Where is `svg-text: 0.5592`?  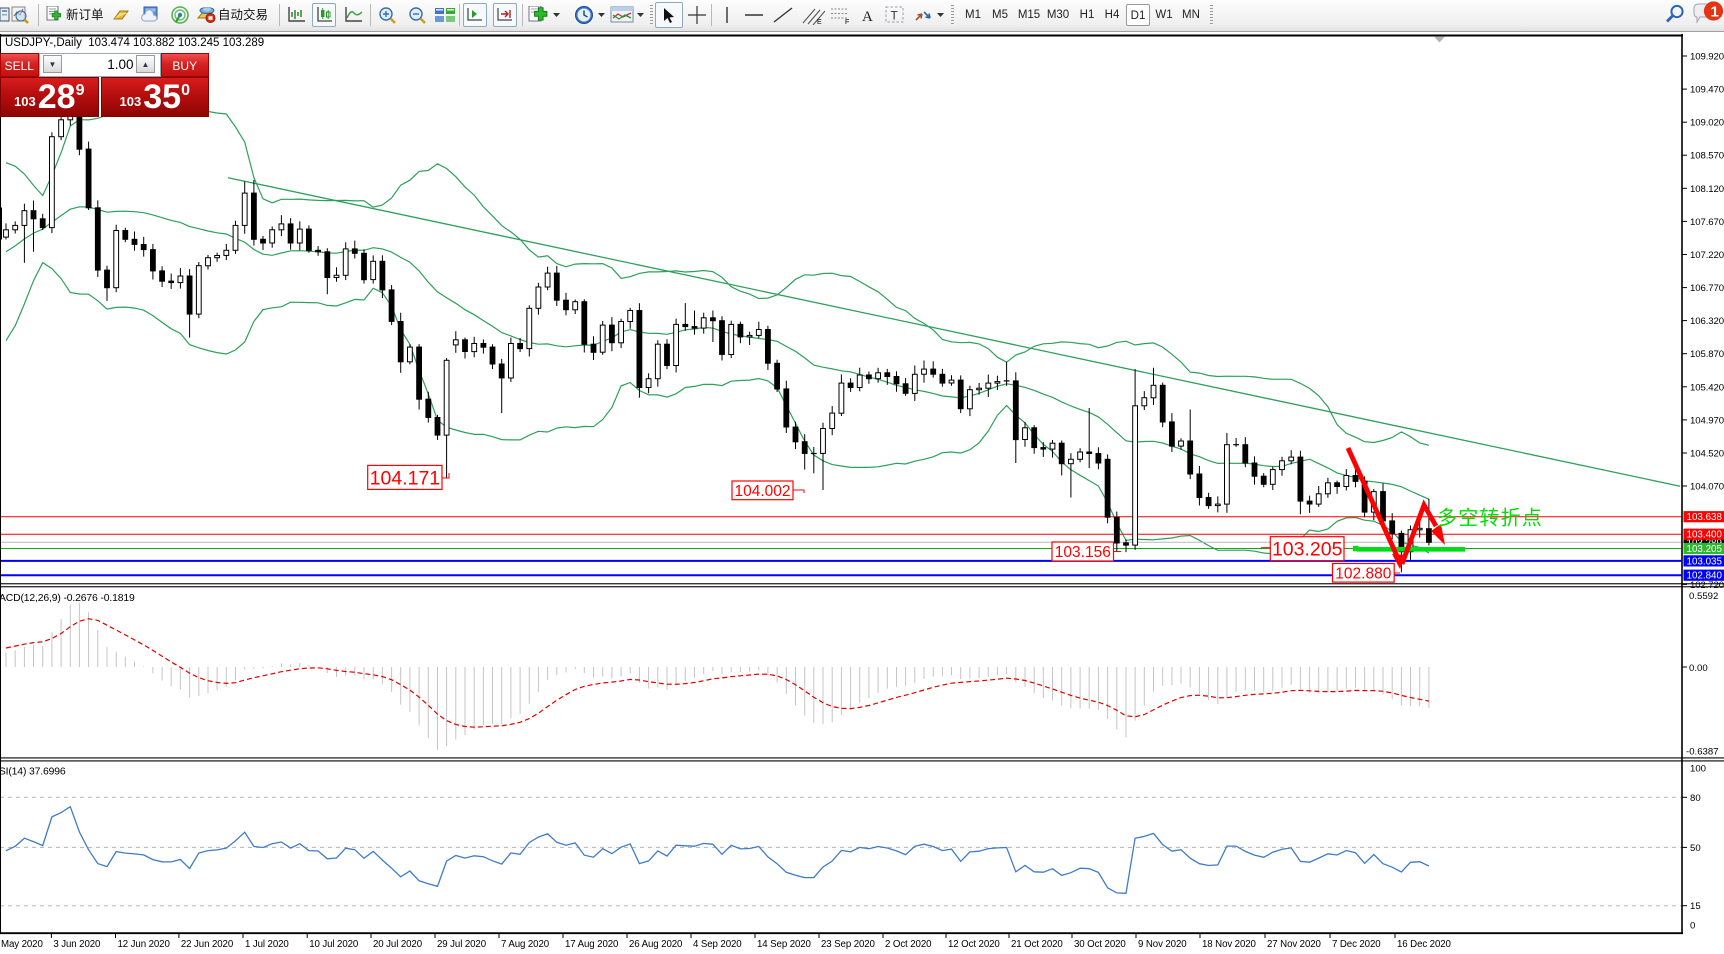
svg-text: 0.5592 is located at coordinates (1703, 596).